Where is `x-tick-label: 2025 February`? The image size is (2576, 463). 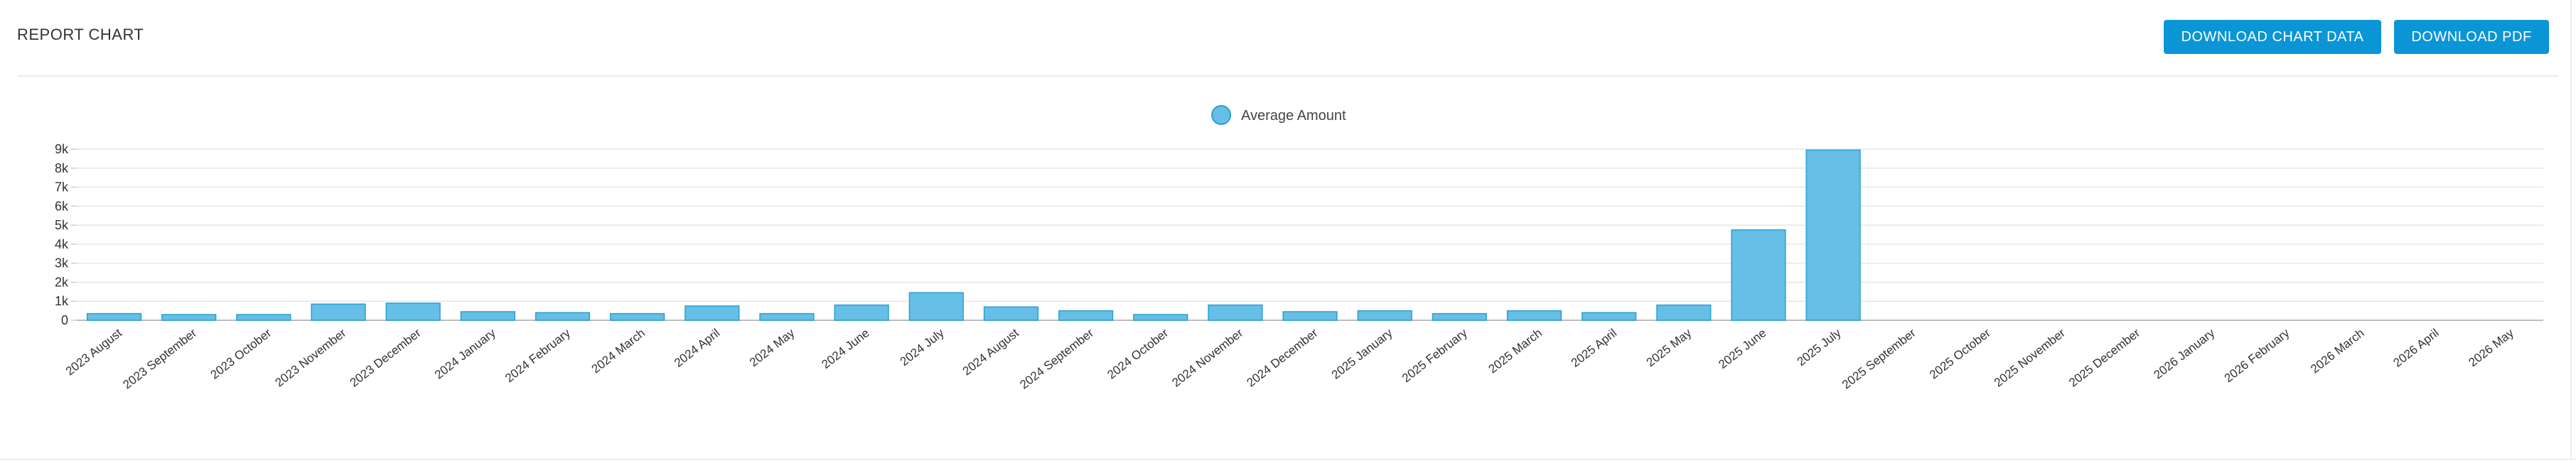 x-tick-label: 2025 February is located at coordinates (1435, 356).